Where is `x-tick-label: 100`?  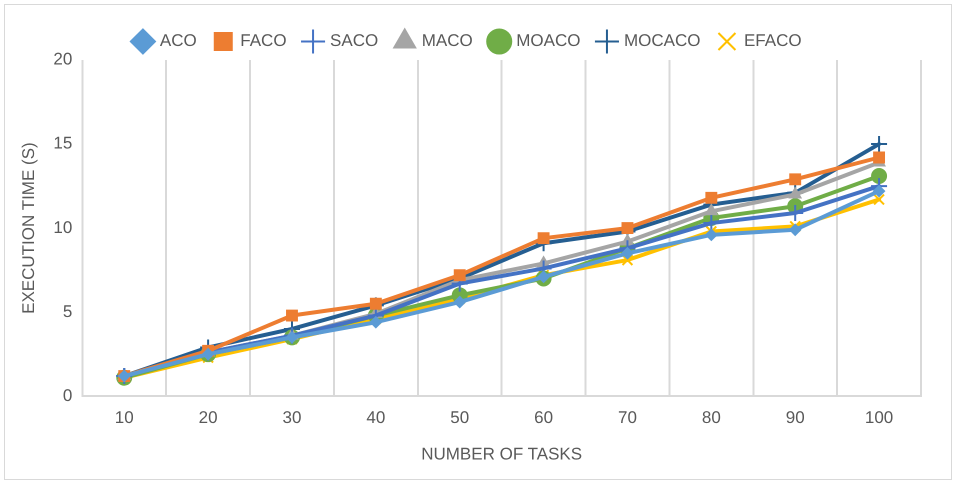 x-tick-label: 100 is located at coordinates (879, 418).